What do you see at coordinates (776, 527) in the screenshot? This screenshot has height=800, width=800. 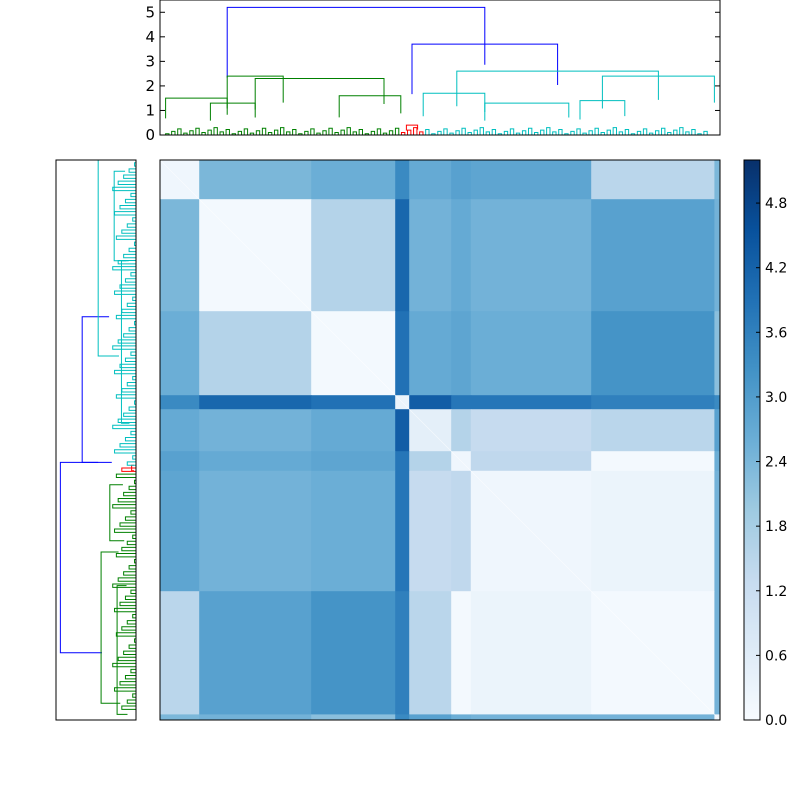 I see `colorbar-tick-label: 1.8` at bounding box center [776, 527].